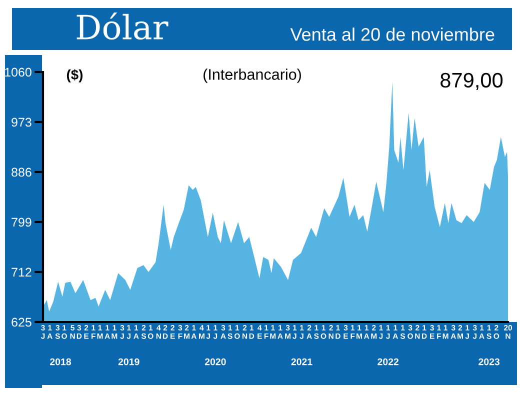 The height and width of the screenshot is (397, 520). What do you see at coordinates (18, 72) in the screenshot?
I see `y-tick-label: 1060` at bounding box center [18, 72].